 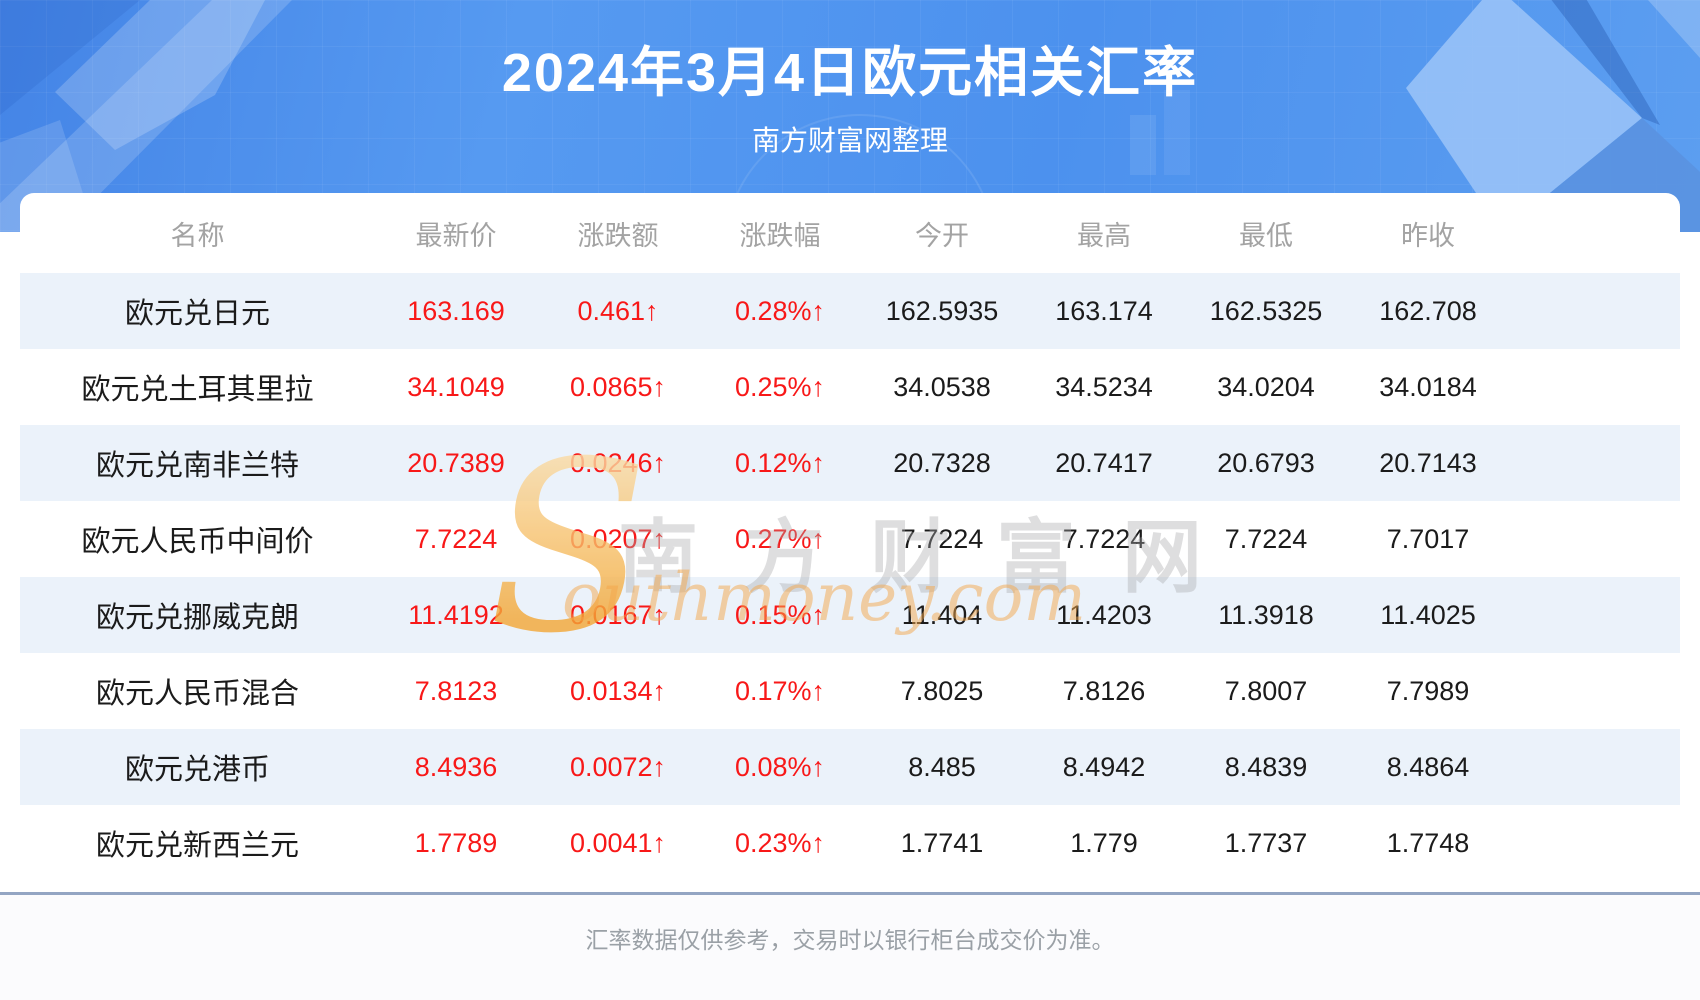 I want to click on banner-shape-left-corner, so click(x=70, y=57).